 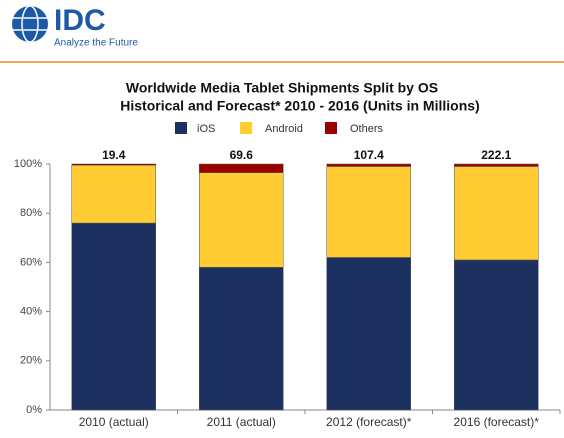 I want to click on legend-label: Others, so click(x=367, y=129).